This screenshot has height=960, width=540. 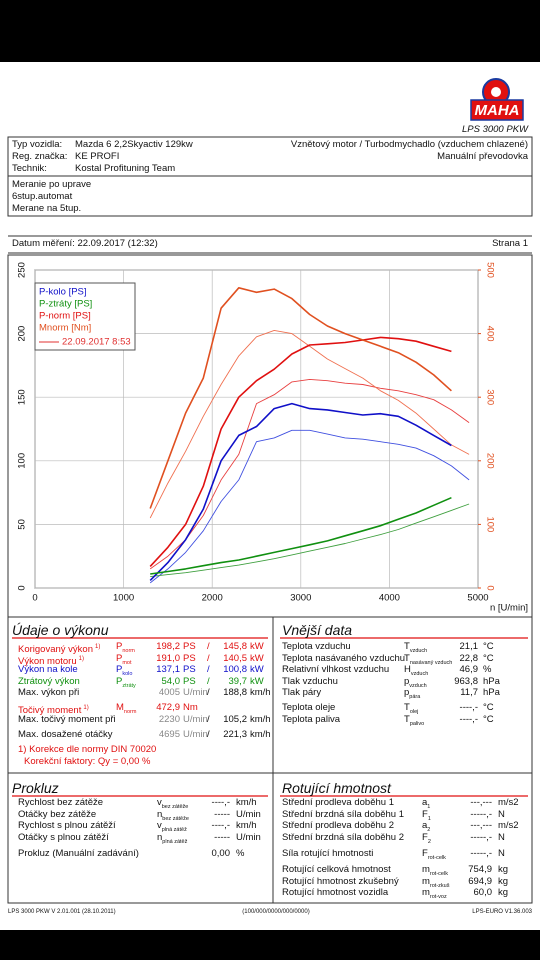 What do you see at coordinates (308, 708) in the screenshot?
I see `table-cell: Teplota oleje` at bounding box center [308, 708].